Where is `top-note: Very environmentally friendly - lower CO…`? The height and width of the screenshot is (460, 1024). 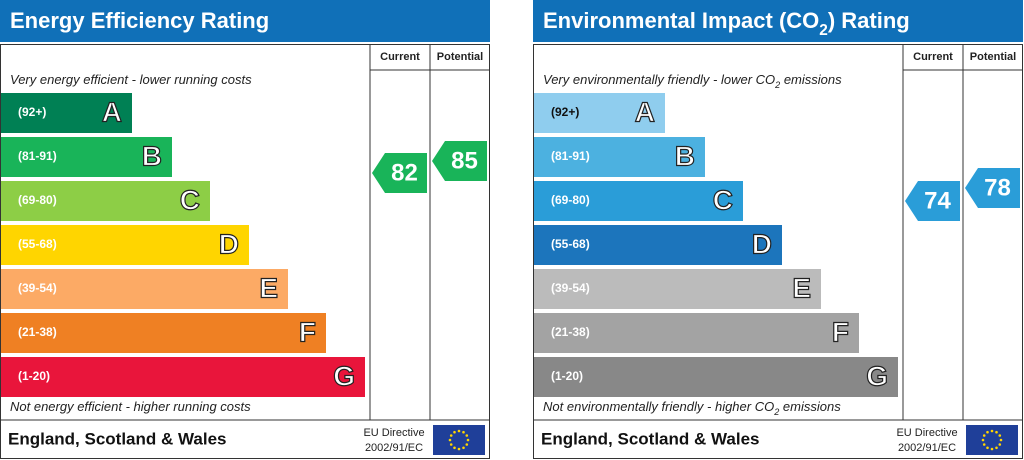
top-note: Very environmentally friendly - lower CO… is located at coordinates (692, 81).